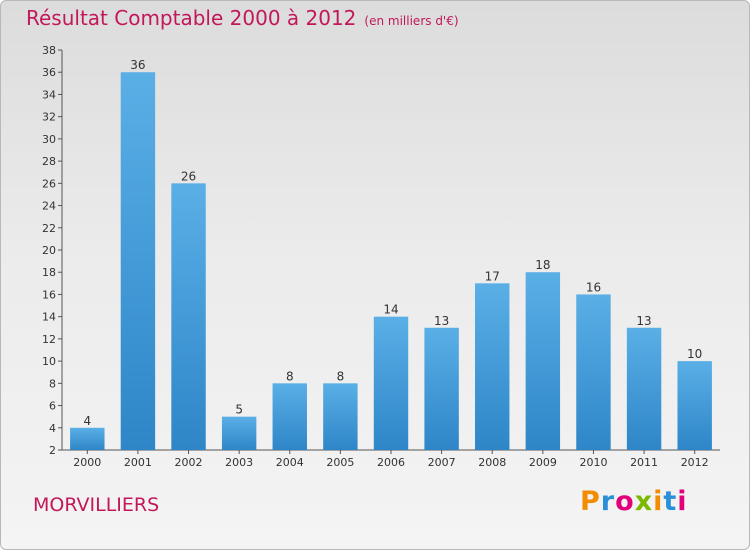  I want to click on bar-2012, so click(694, 405).